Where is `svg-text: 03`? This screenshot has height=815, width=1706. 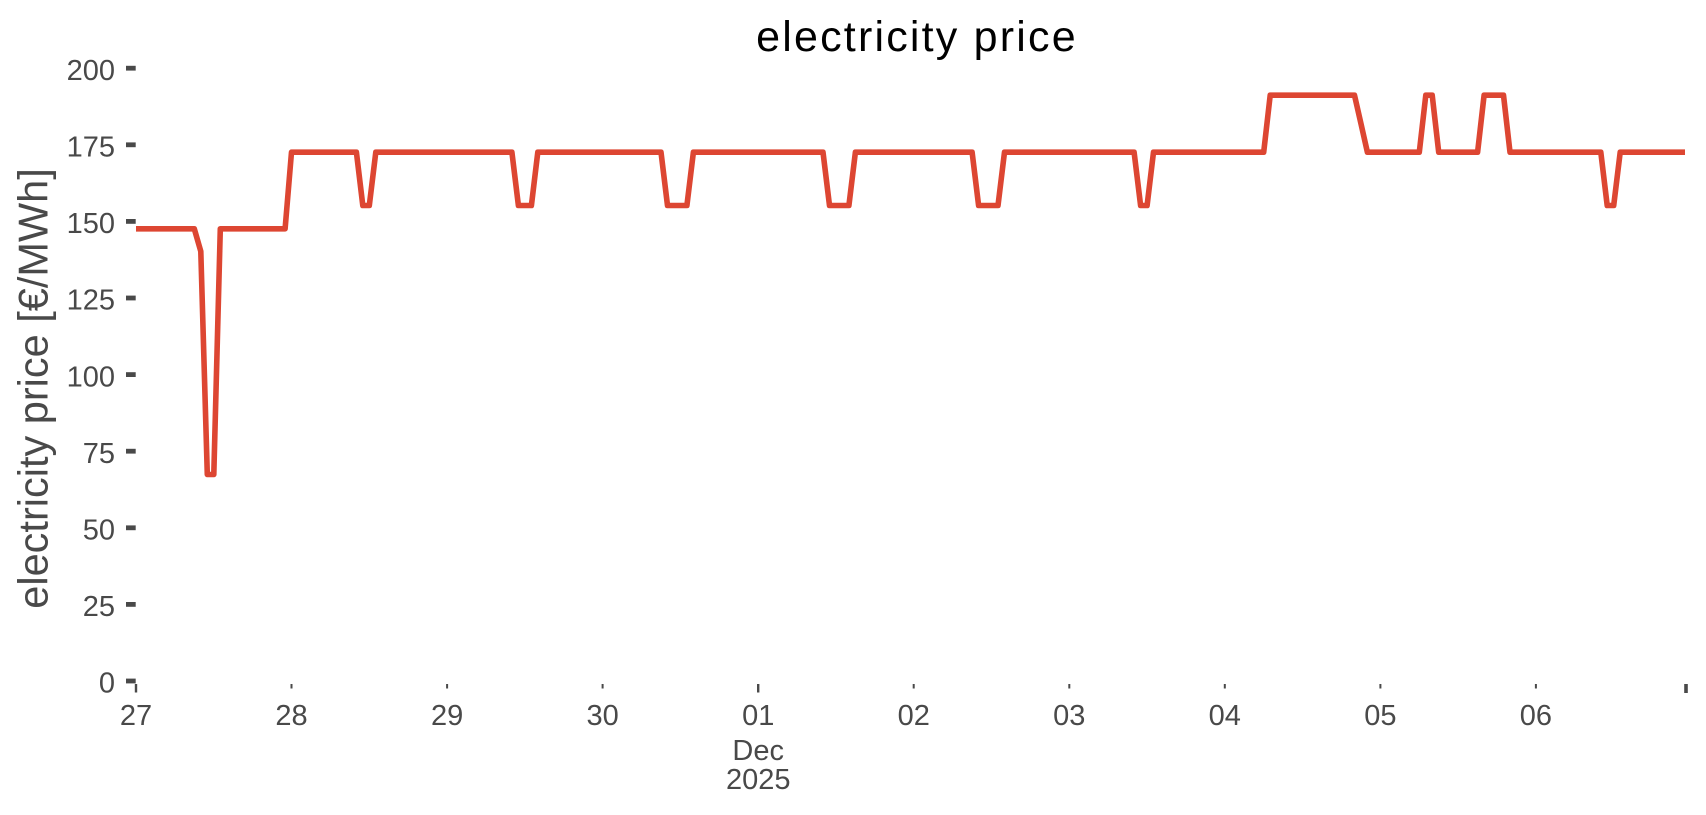 svg-text: 03 is located at coordinates (1069, 716).